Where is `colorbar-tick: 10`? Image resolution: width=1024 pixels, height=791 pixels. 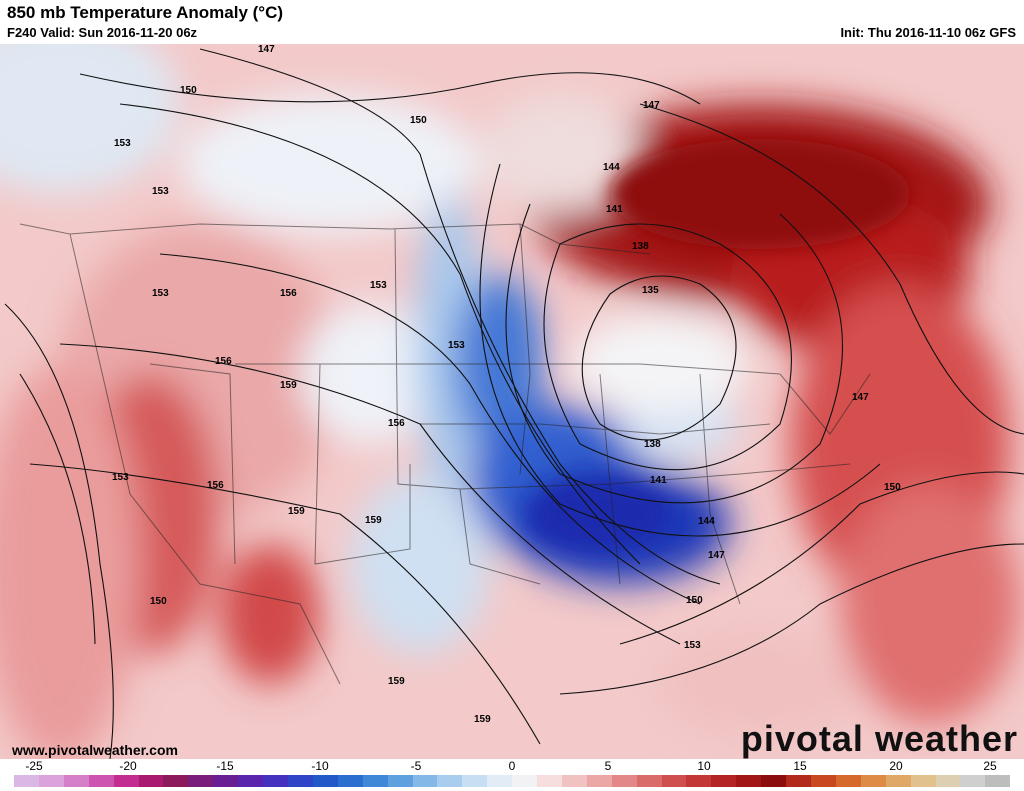 colorbar-tick: 10 is located at coordinates (704, 766).